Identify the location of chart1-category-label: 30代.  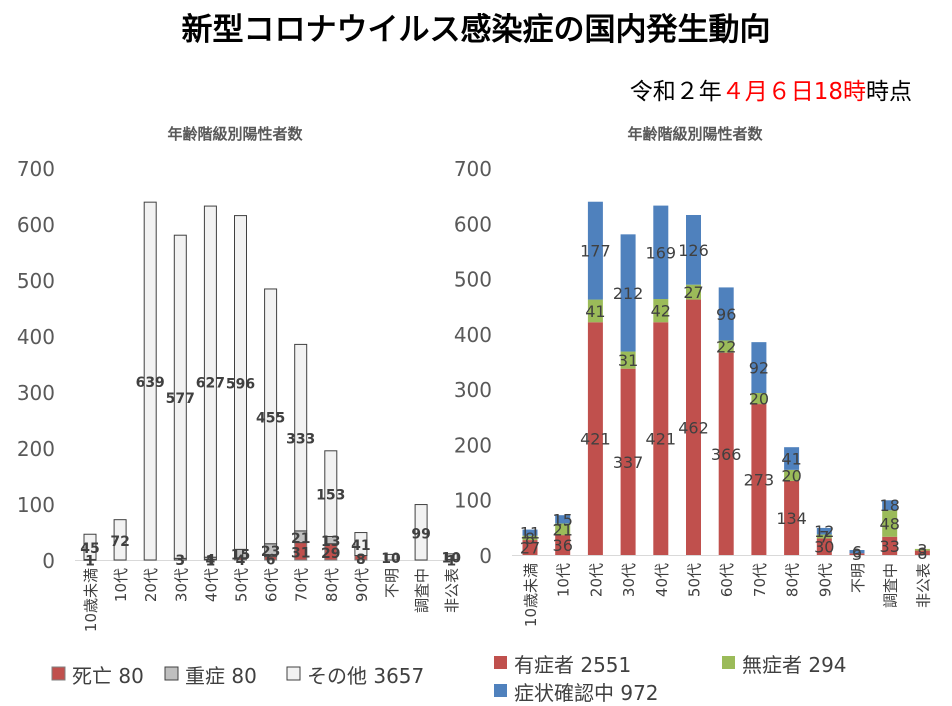
(181, 585).